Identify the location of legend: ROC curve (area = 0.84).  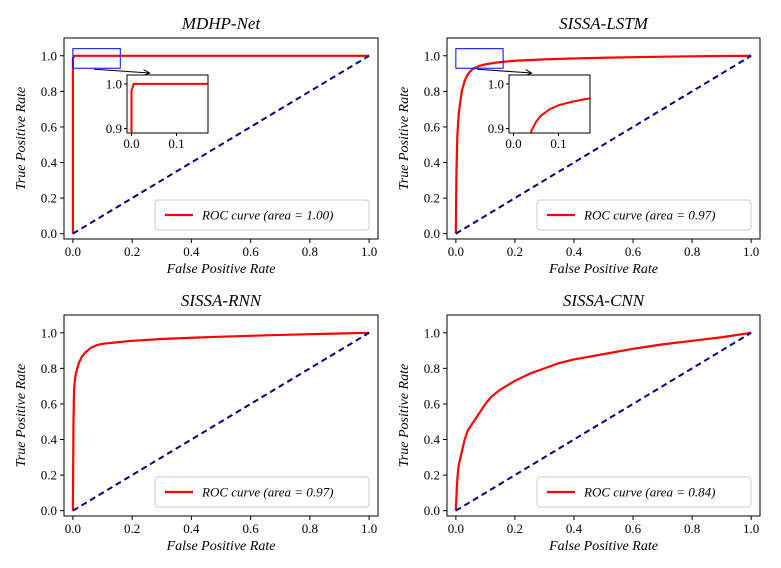
(644, 492).